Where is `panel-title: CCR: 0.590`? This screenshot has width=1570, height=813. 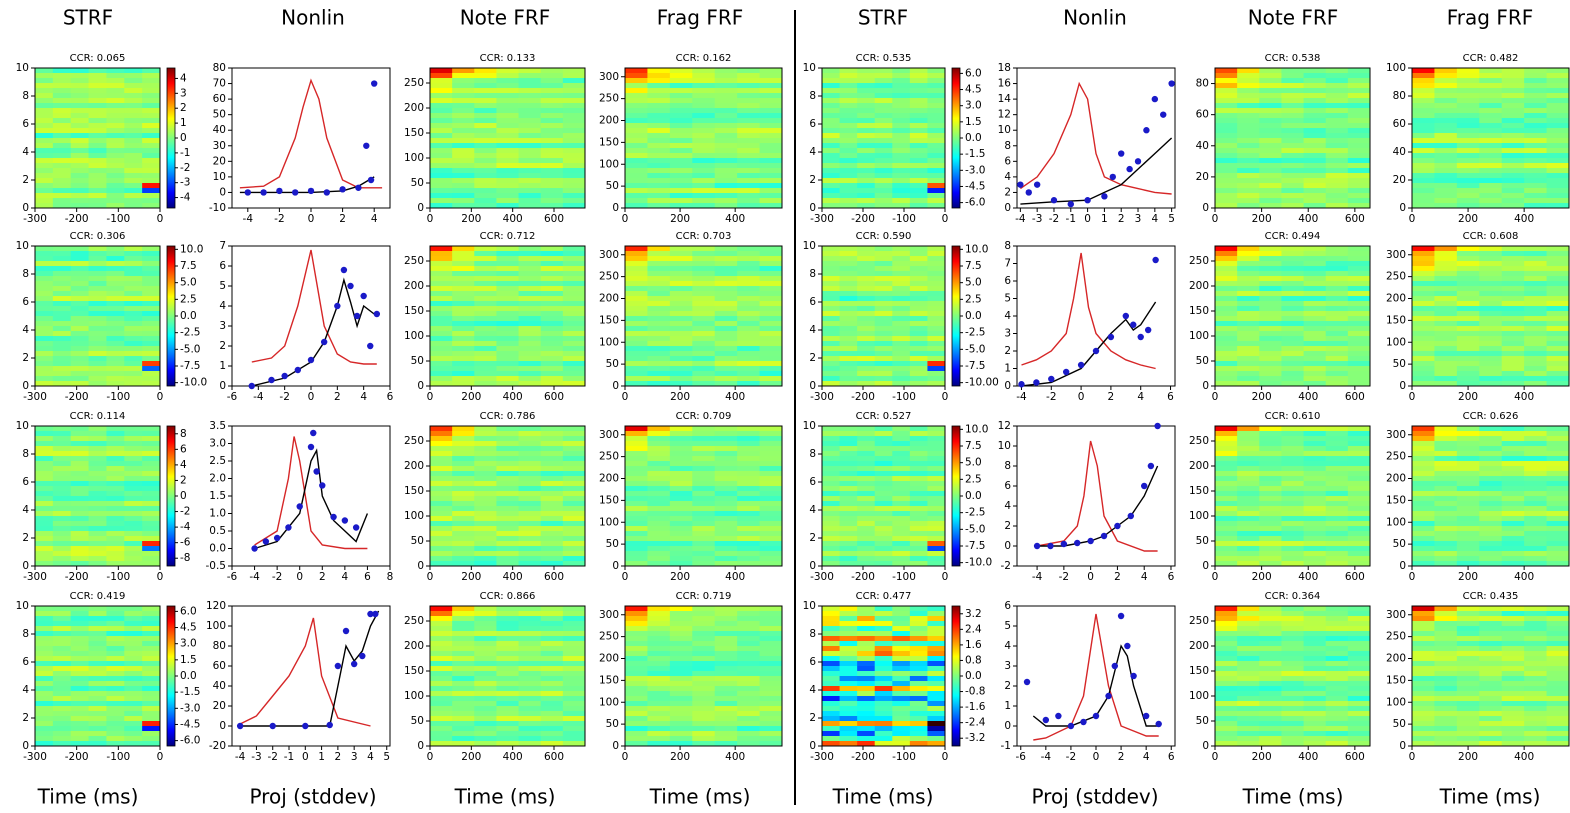 panel-title: CCR: 0.590 is located at coordinates (884, 236).